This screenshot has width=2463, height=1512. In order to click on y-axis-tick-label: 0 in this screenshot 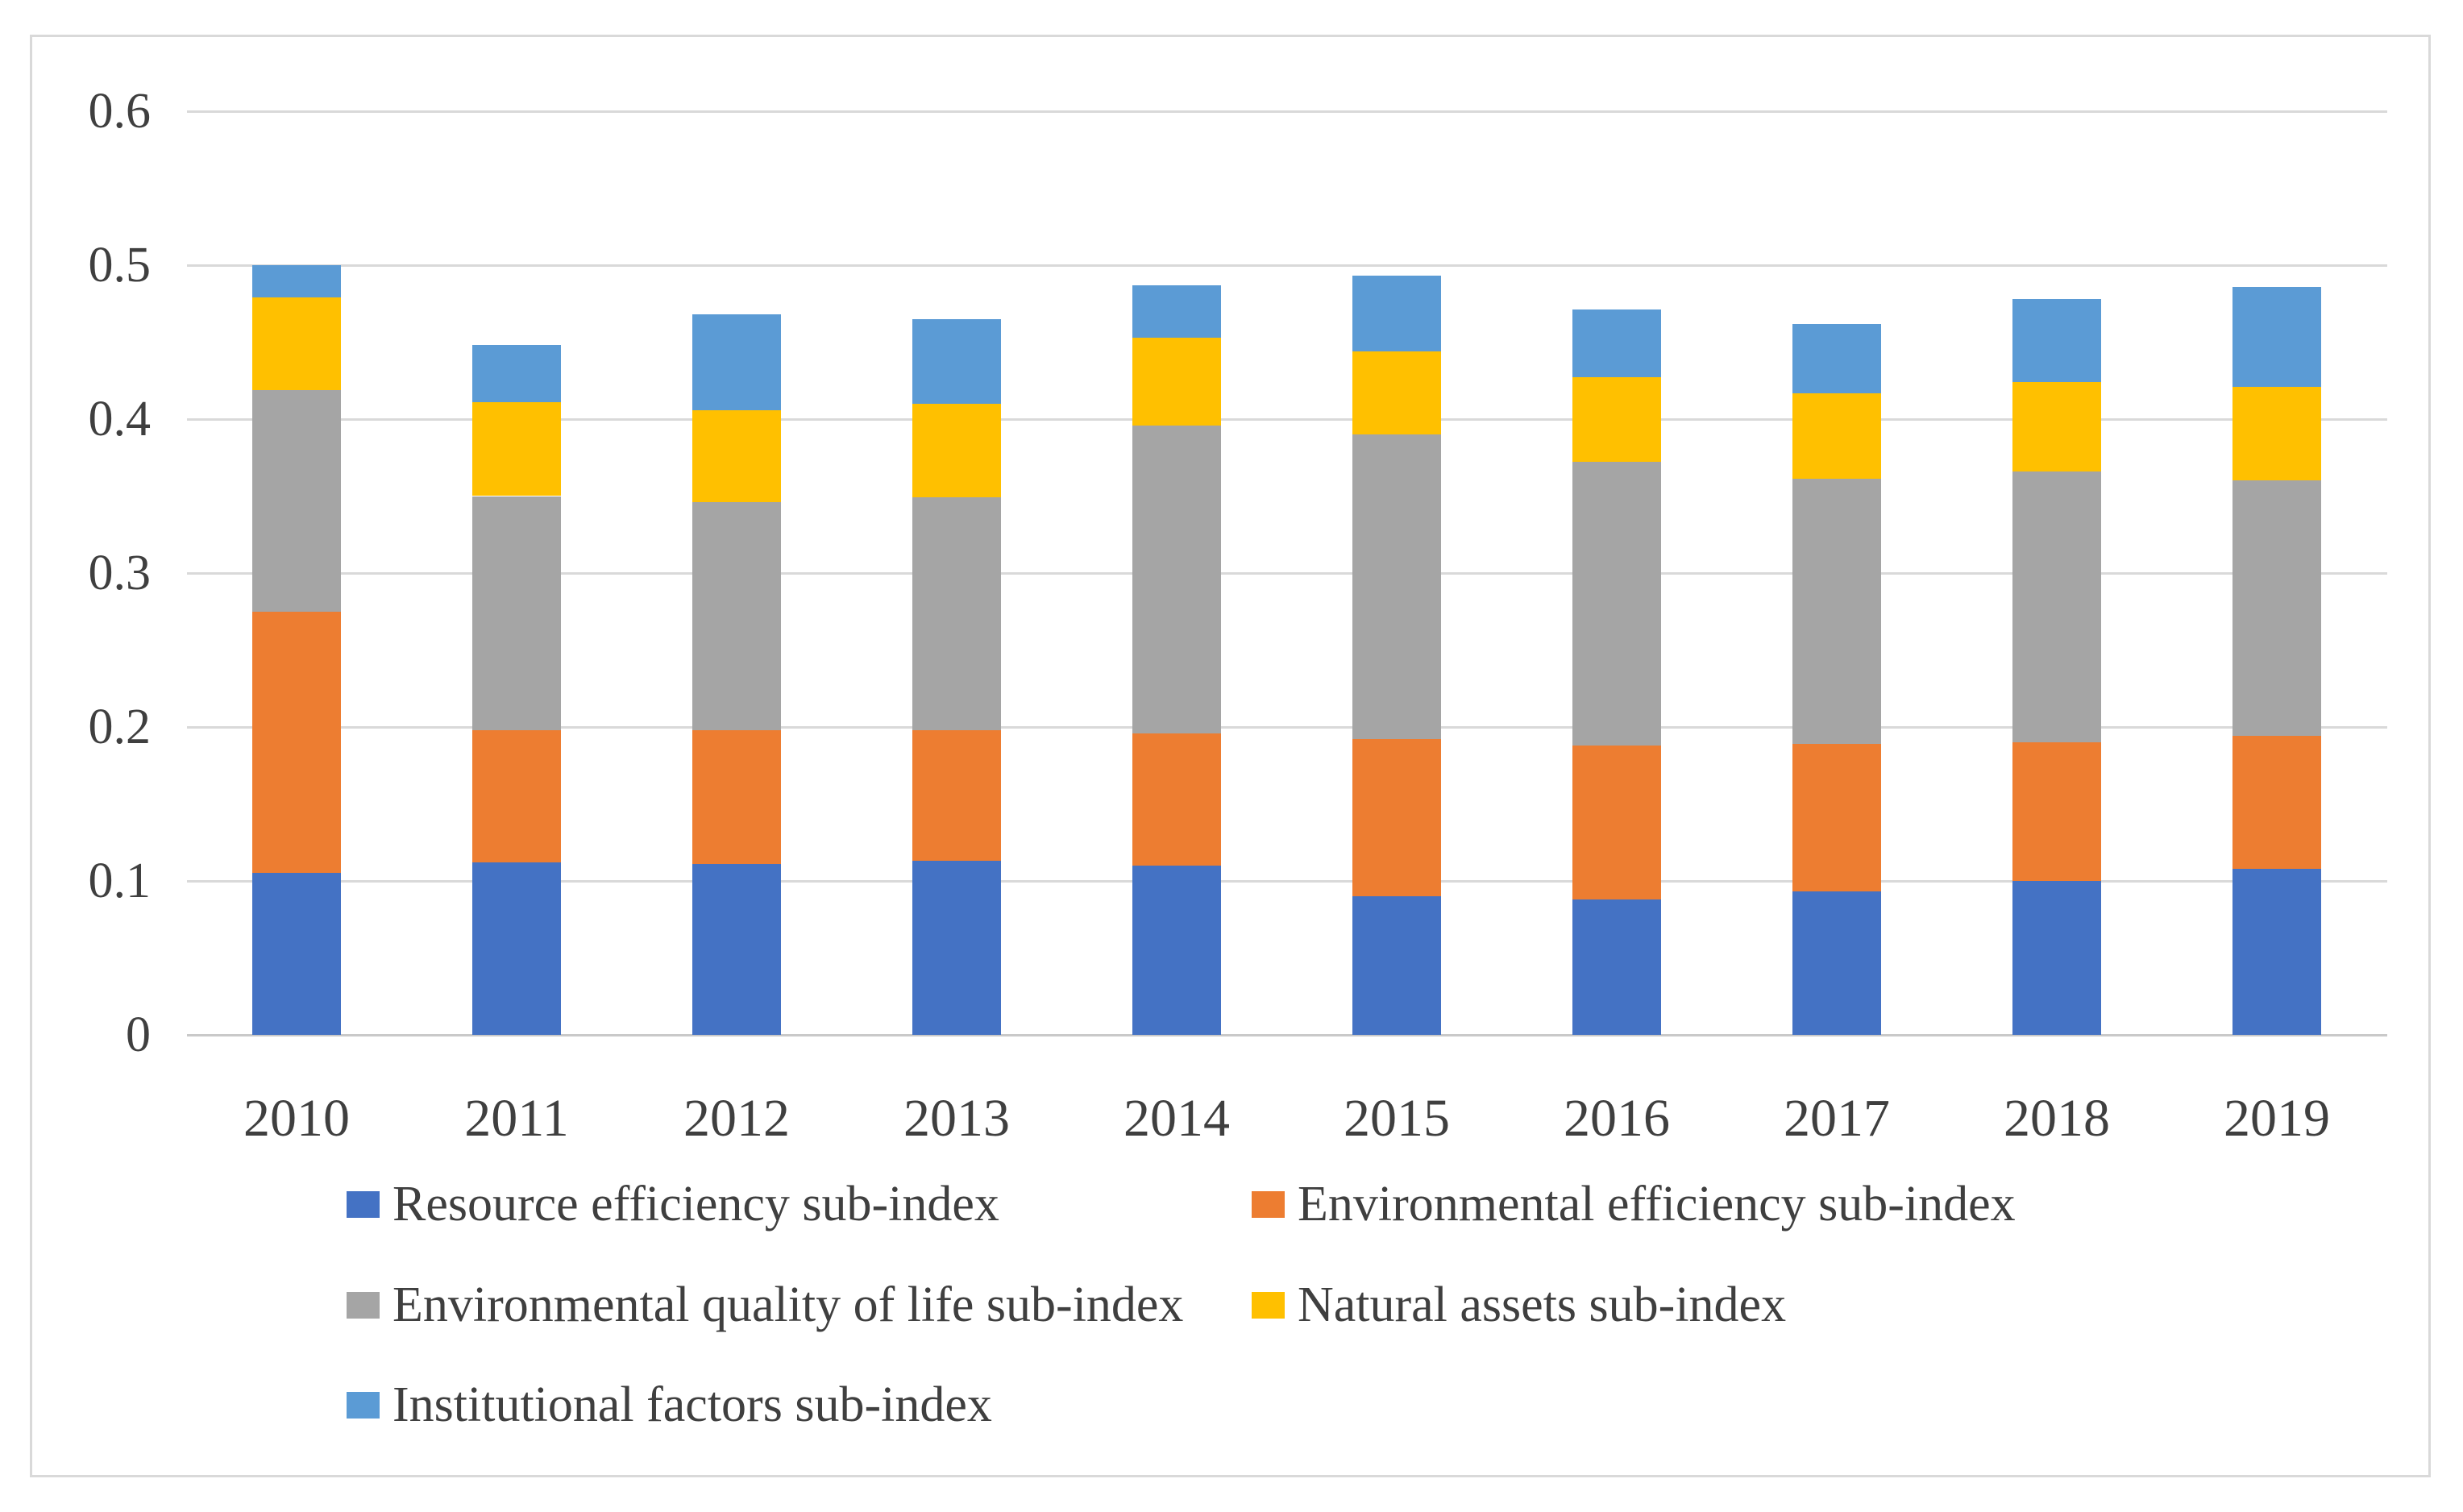, I will do `click(139, 1034)`.